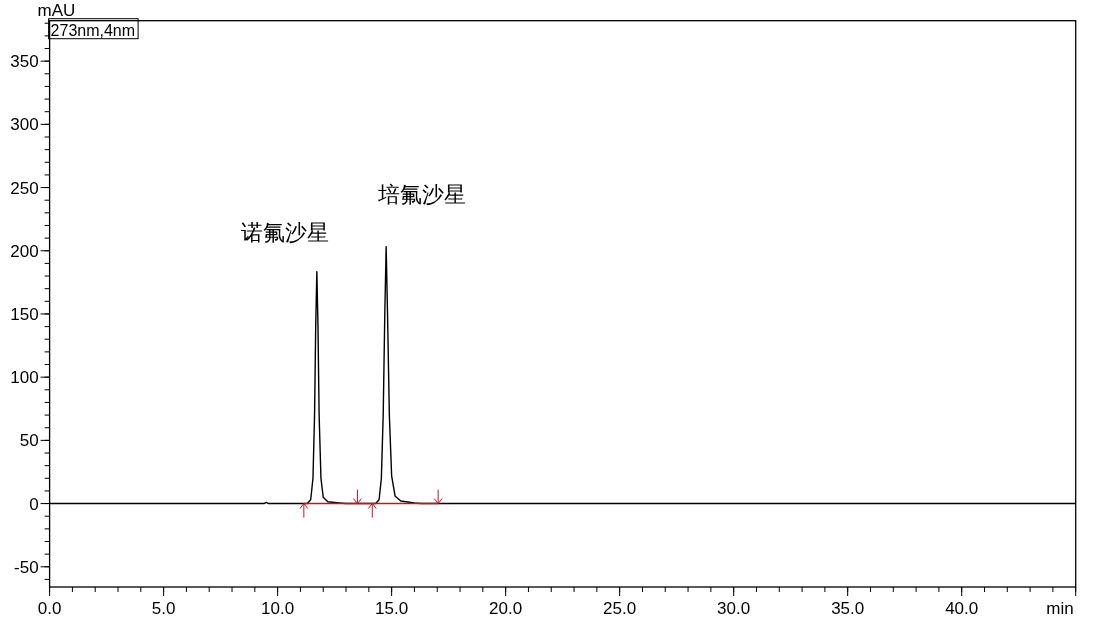 The width and height of the screenshot is (1095, 627). Describe the element at coordinates (26, 567) in the screenshot. I see `y-tick-label: -50` at that location.